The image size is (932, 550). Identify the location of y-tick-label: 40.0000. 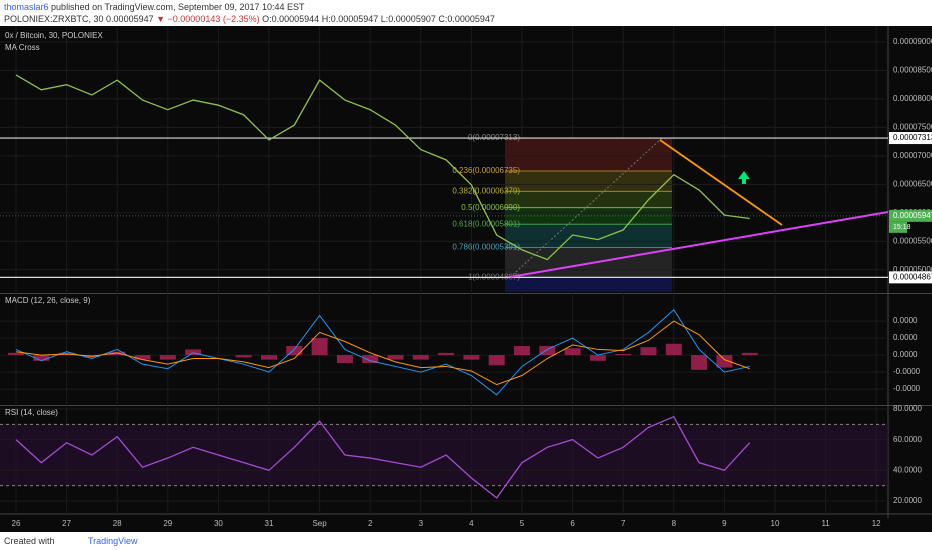
(907, 469).